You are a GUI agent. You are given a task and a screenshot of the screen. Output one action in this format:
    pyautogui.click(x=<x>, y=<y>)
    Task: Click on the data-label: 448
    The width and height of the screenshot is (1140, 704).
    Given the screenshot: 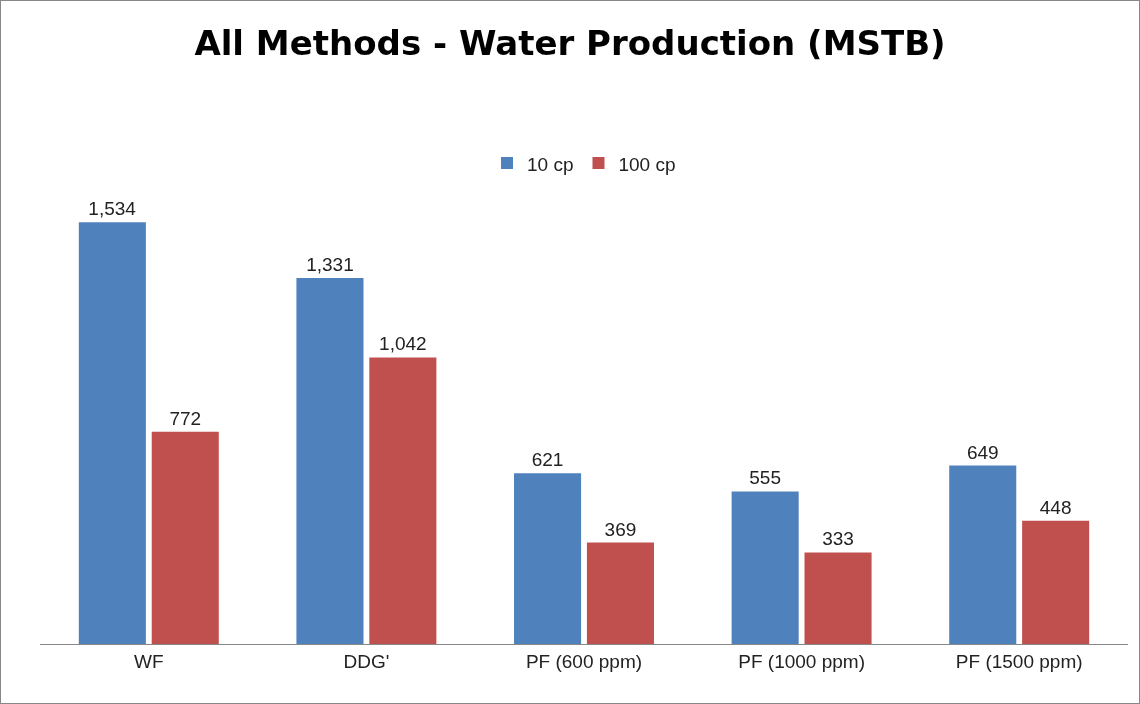 What is the action you would take?
    pyautogui.click(x=1055, y=507)
    